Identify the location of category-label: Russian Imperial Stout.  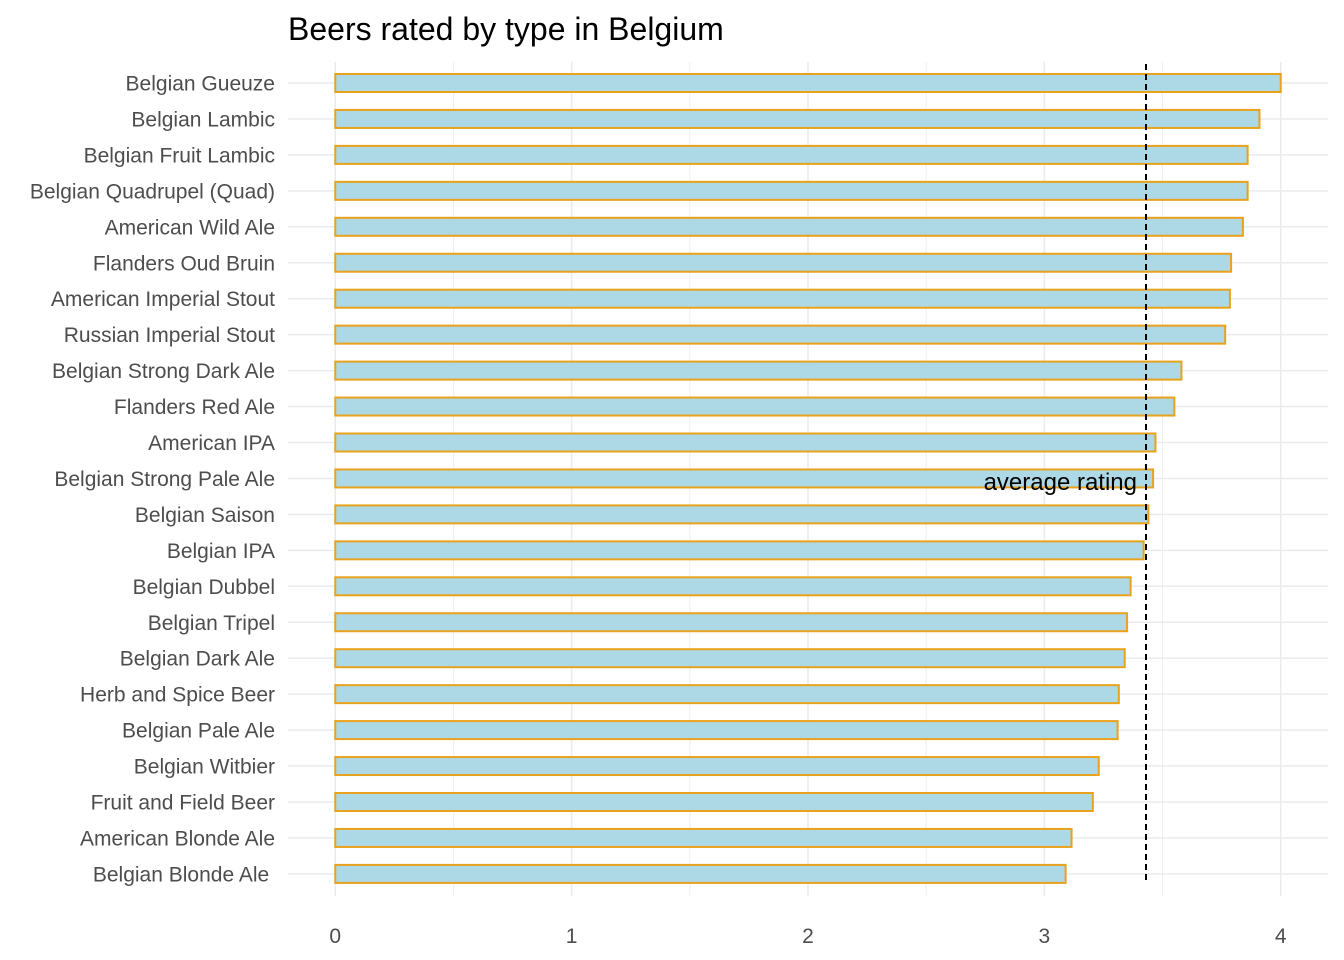
(169, 335).